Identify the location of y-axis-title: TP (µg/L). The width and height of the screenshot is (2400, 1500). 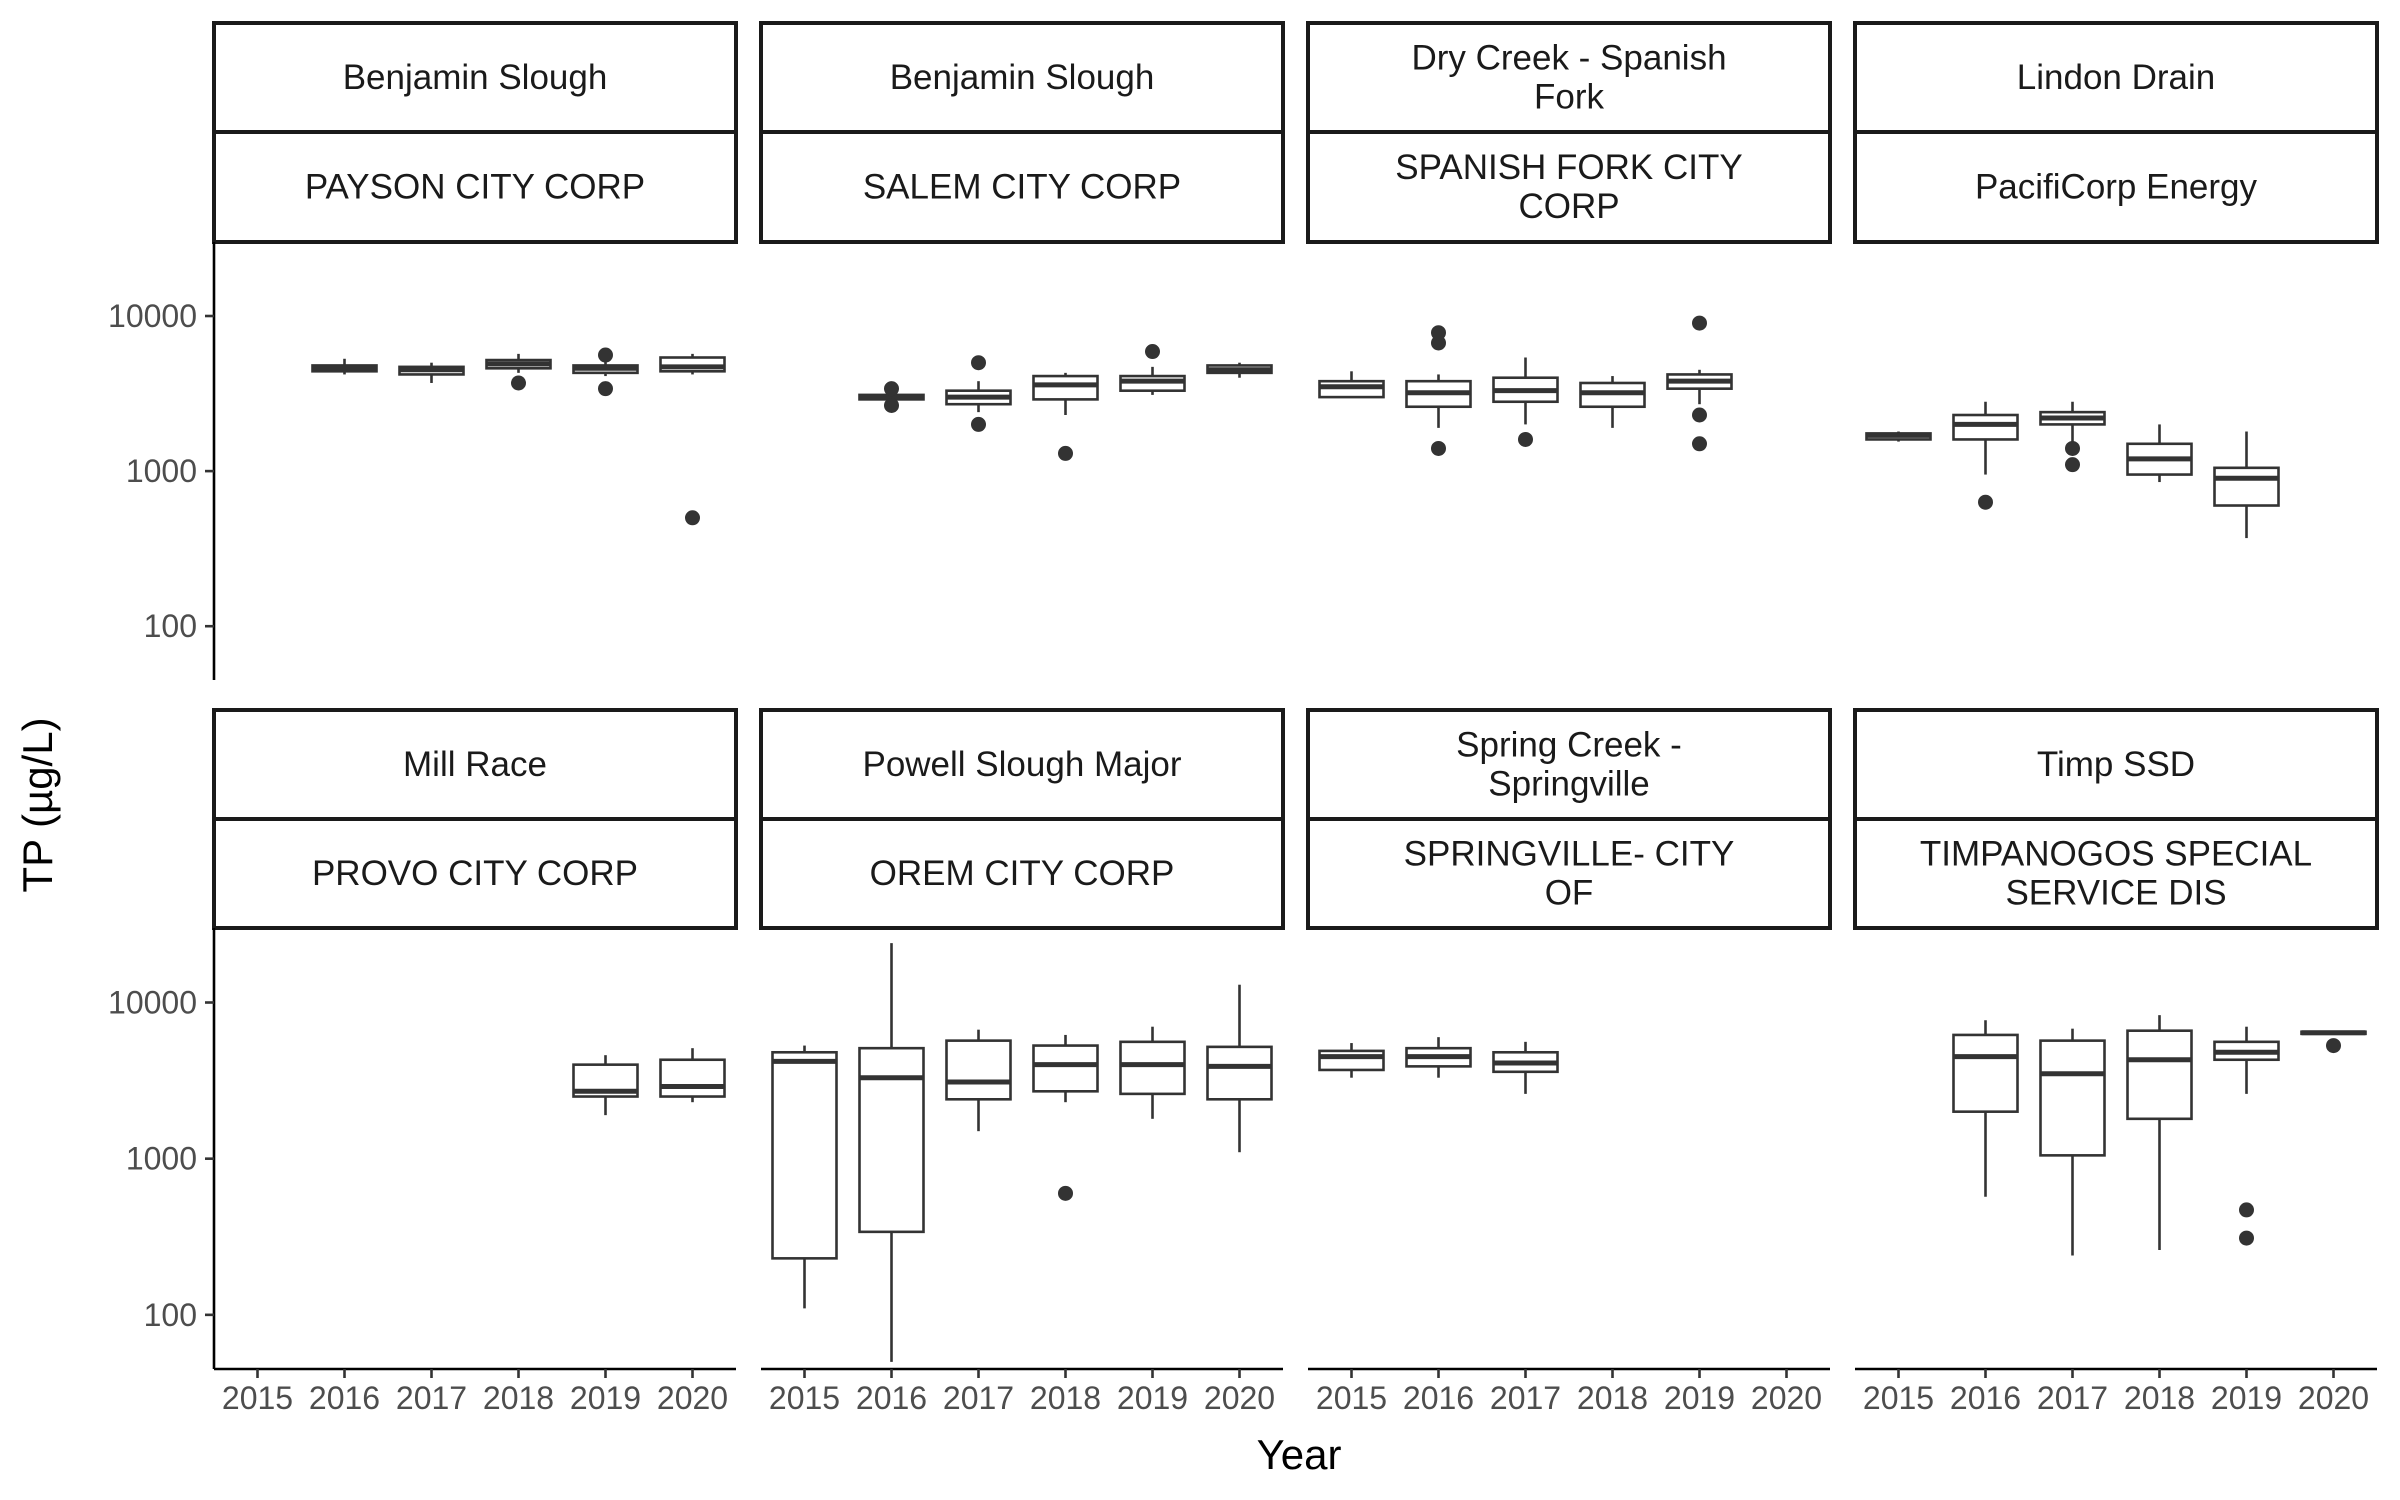
(37, 804).